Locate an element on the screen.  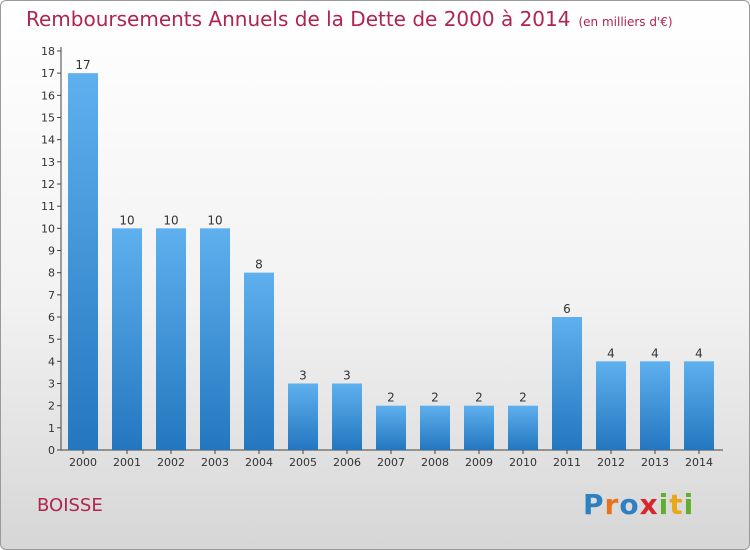
x-tick-label: 2011 is located at coordinates (567, 462).